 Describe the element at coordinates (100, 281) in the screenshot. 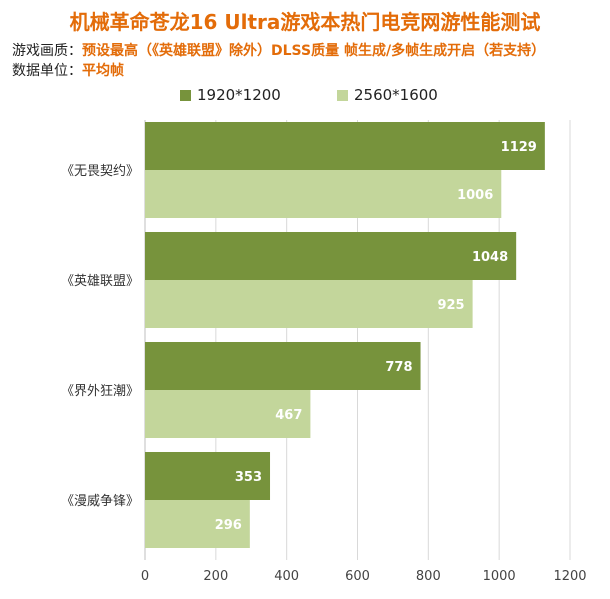

I see `category-label-2: 《英雄联盟》` at that location.